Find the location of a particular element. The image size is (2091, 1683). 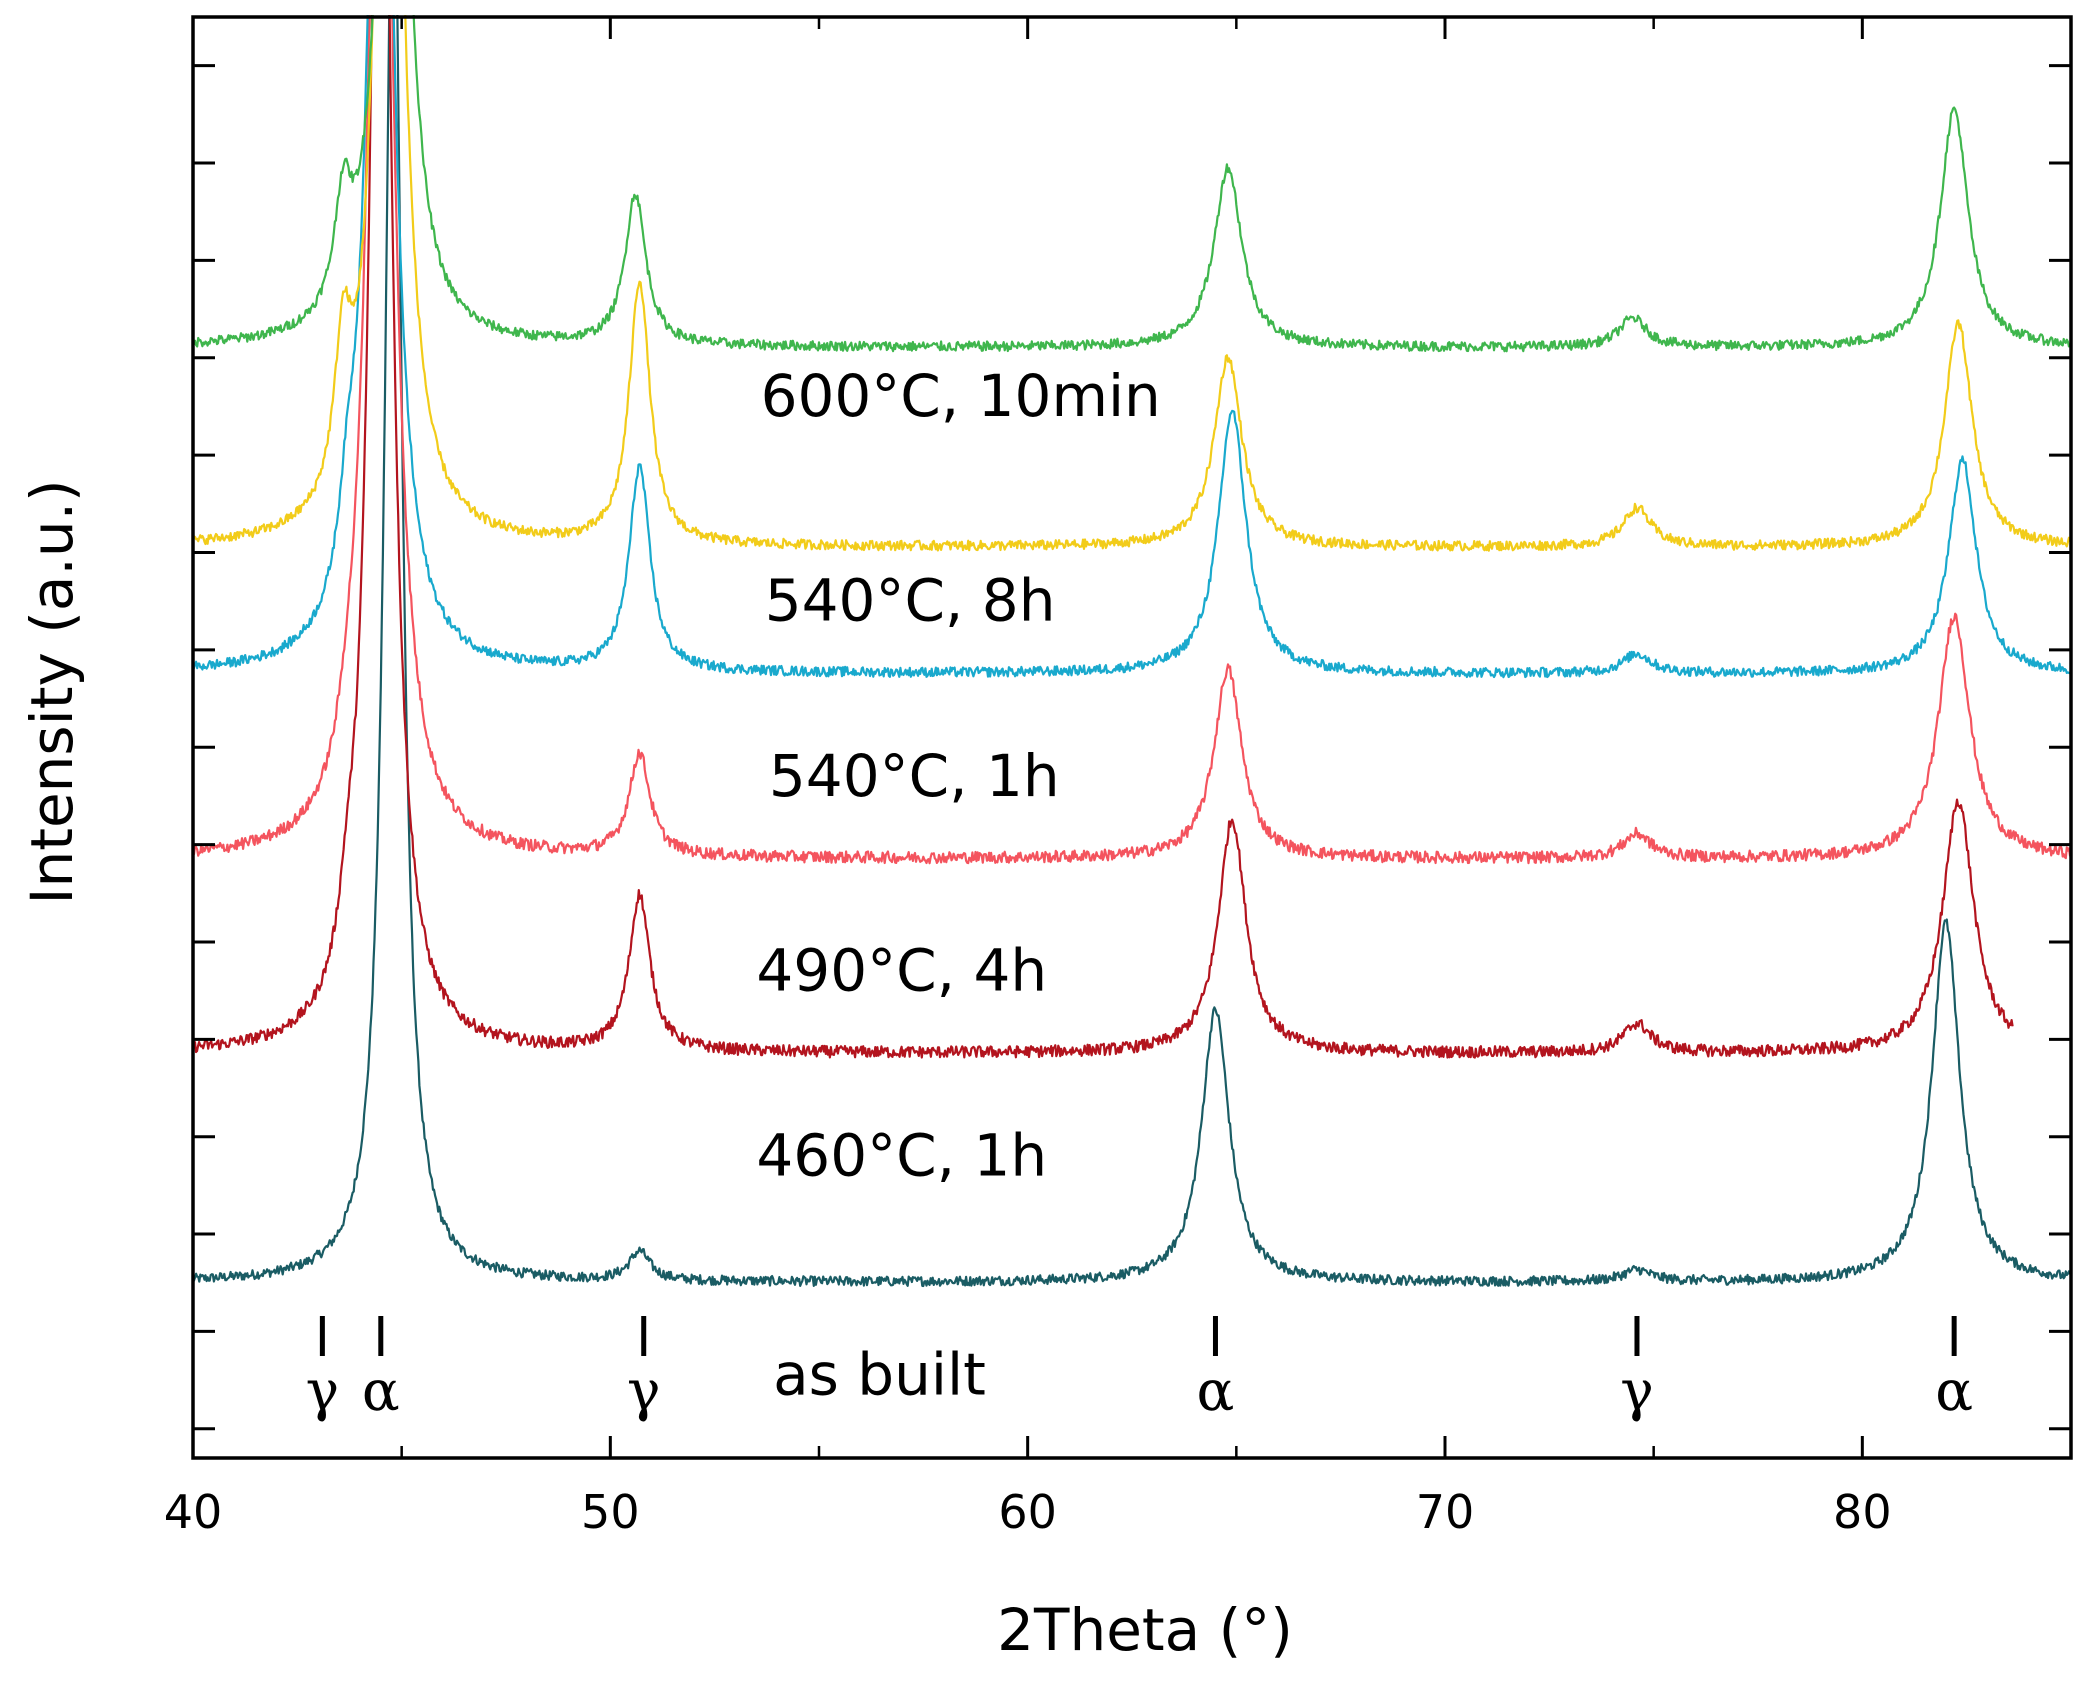

curve-label-0: 600°C, 10min is located at coordinates (961, 396).